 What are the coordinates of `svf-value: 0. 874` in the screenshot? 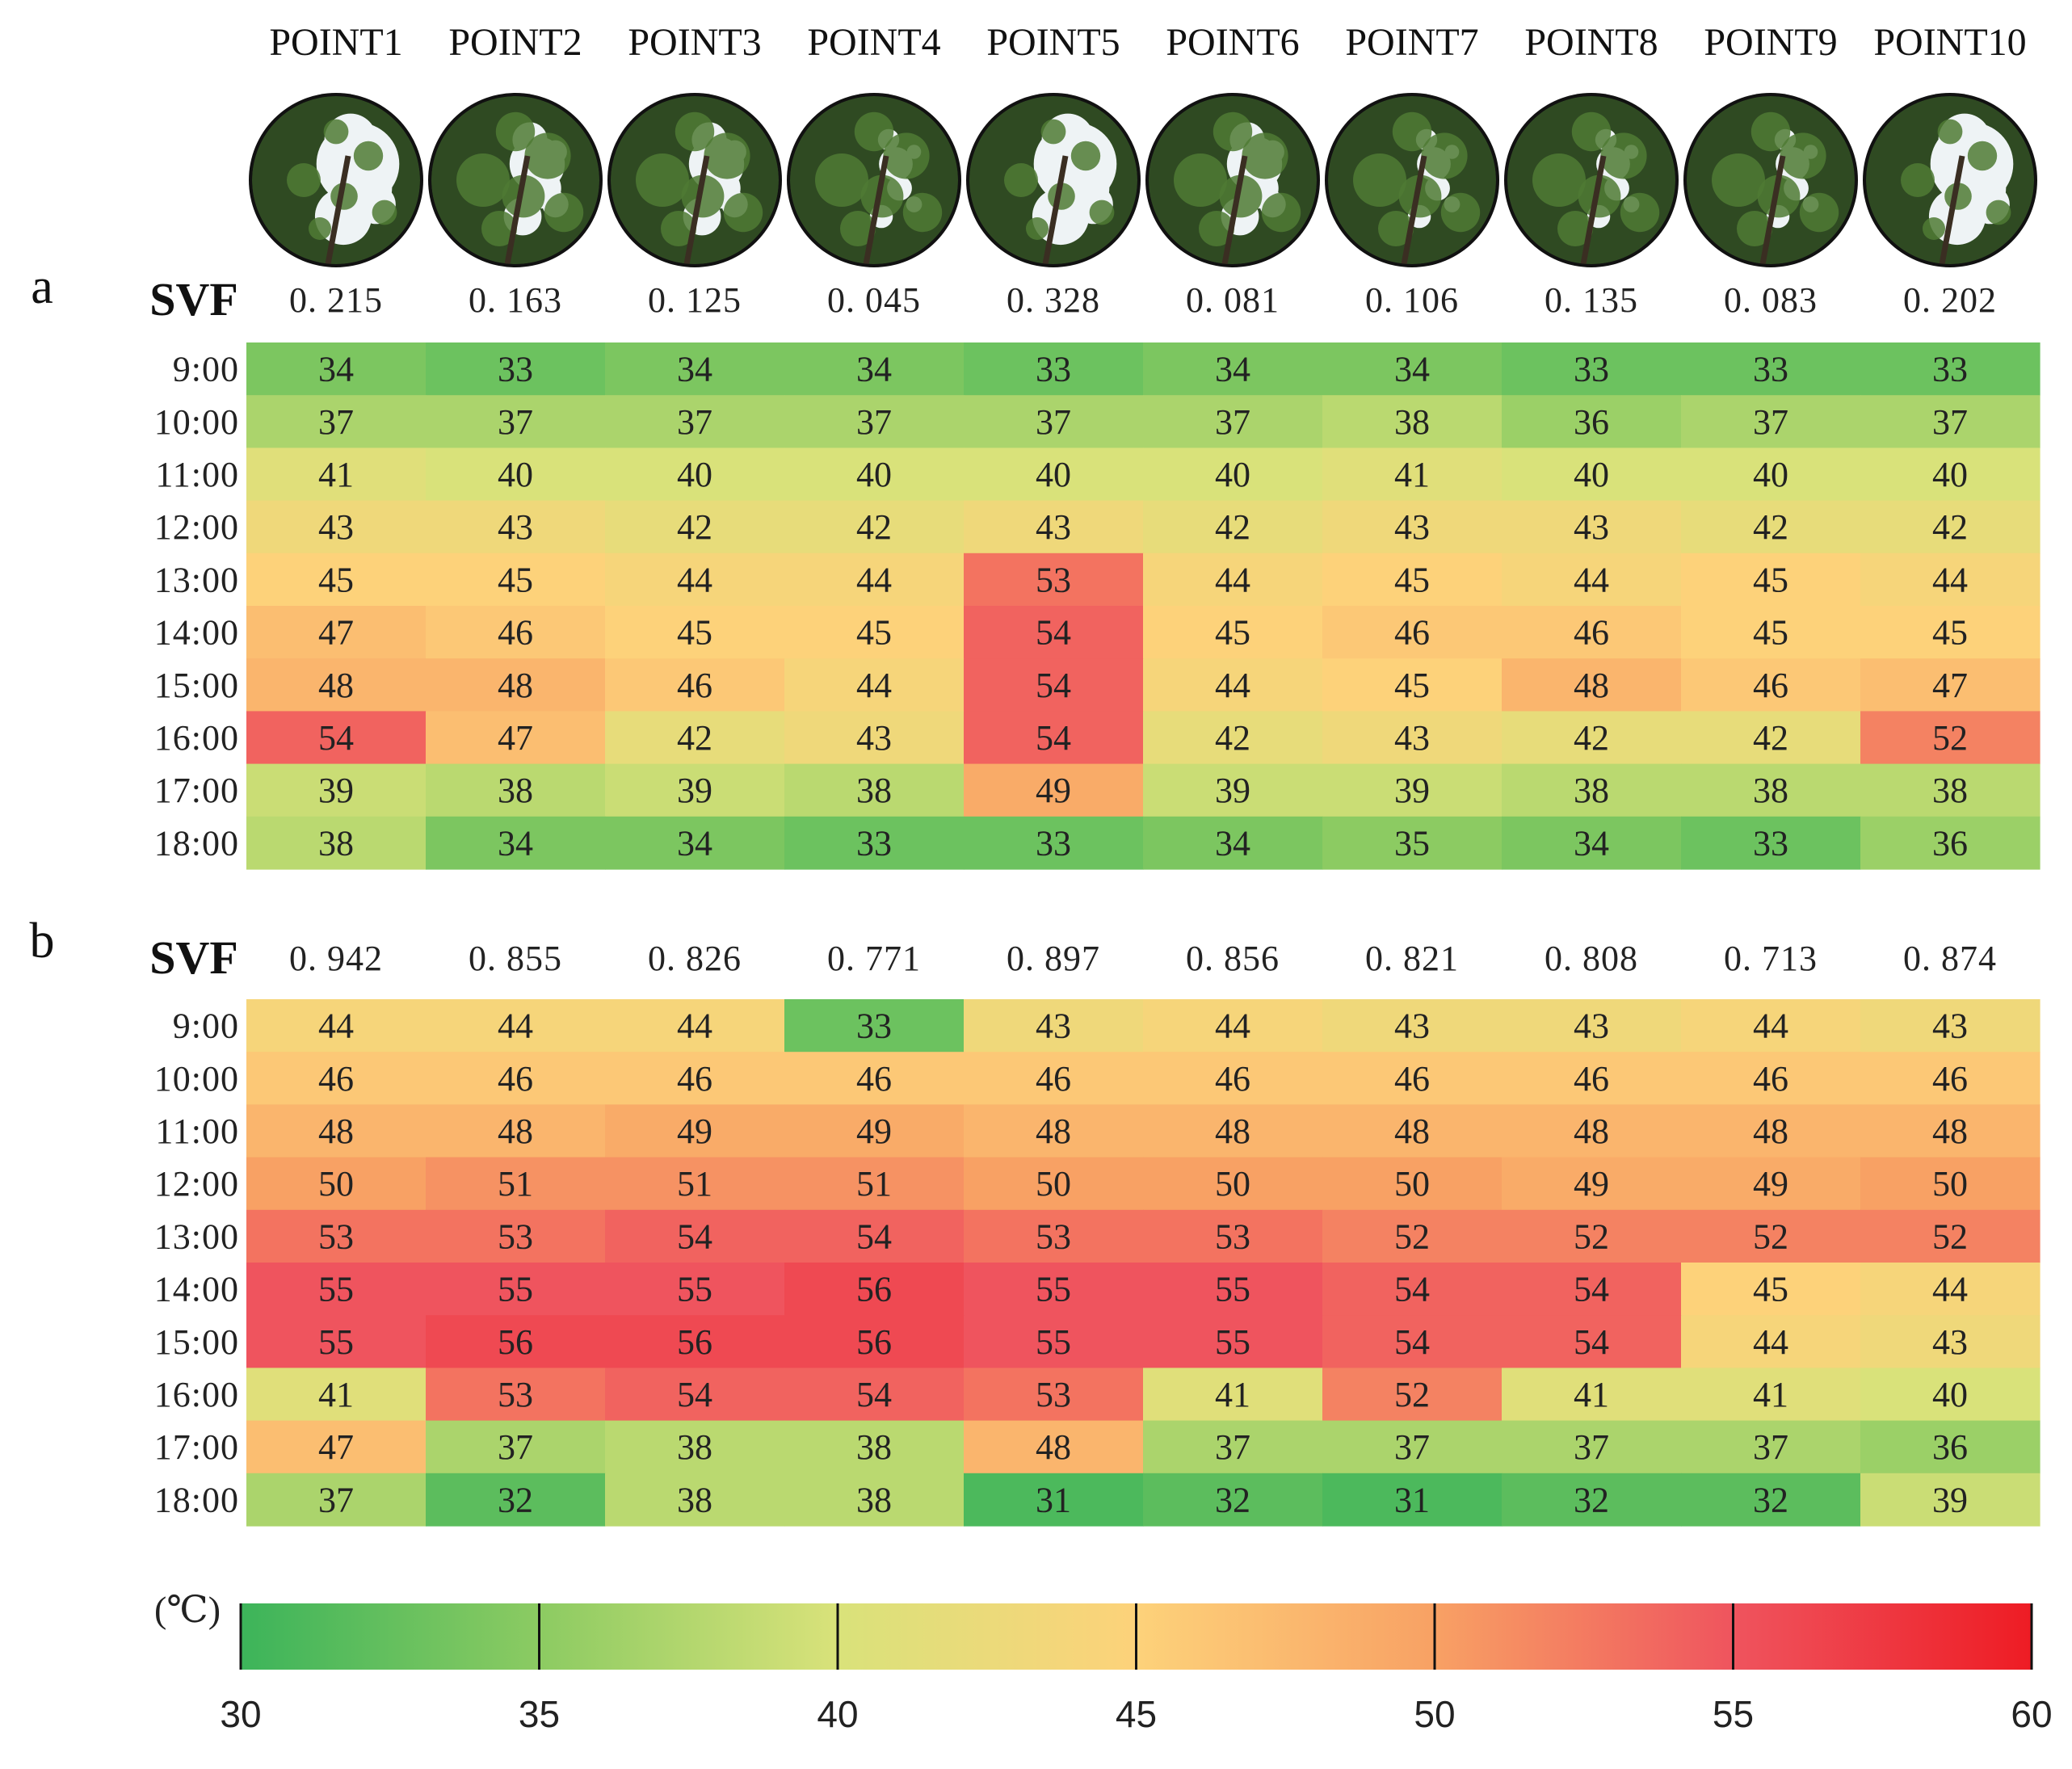 It's located at (1950, 958).